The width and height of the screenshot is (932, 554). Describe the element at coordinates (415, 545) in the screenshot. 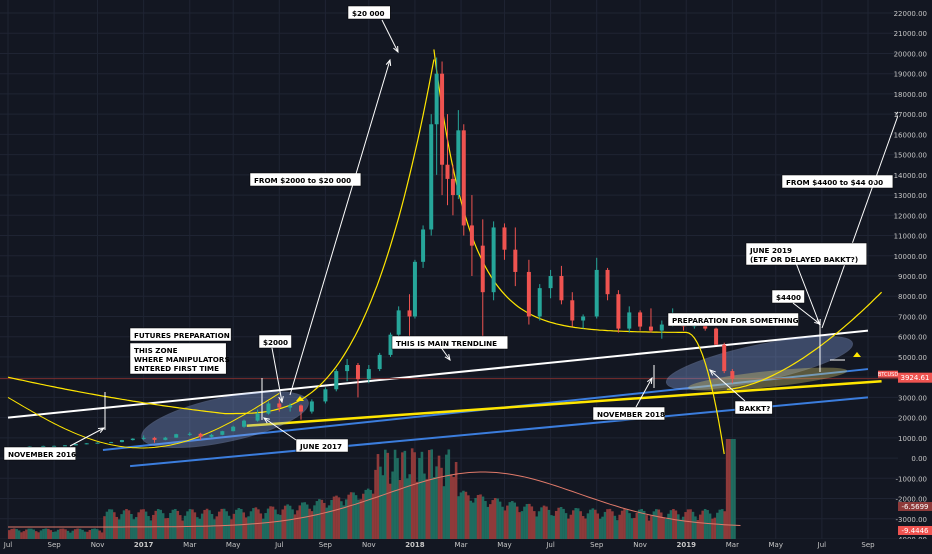

I see `time-tick-label: 2018` at that location.